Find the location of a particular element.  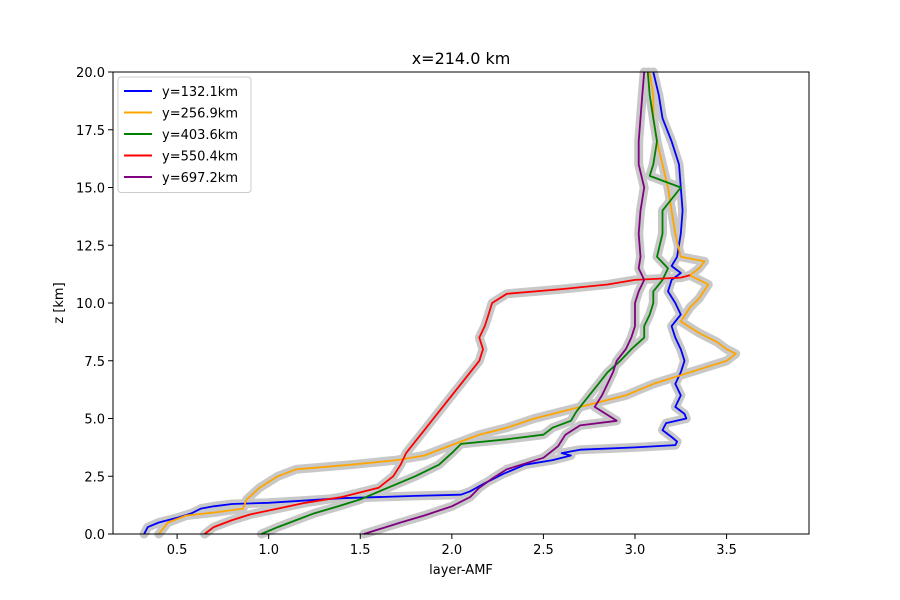

x-tick-label: 3.5 is located at coordinates (726, 550).